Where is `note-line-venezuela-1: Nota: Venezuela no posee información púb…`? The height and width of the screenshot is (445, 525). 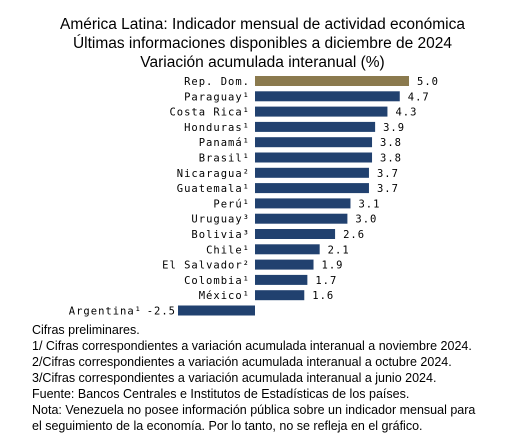 note-line-venezuela-1: Nota: Venezuela no posee información púb… is located at coordinates (254, 410).